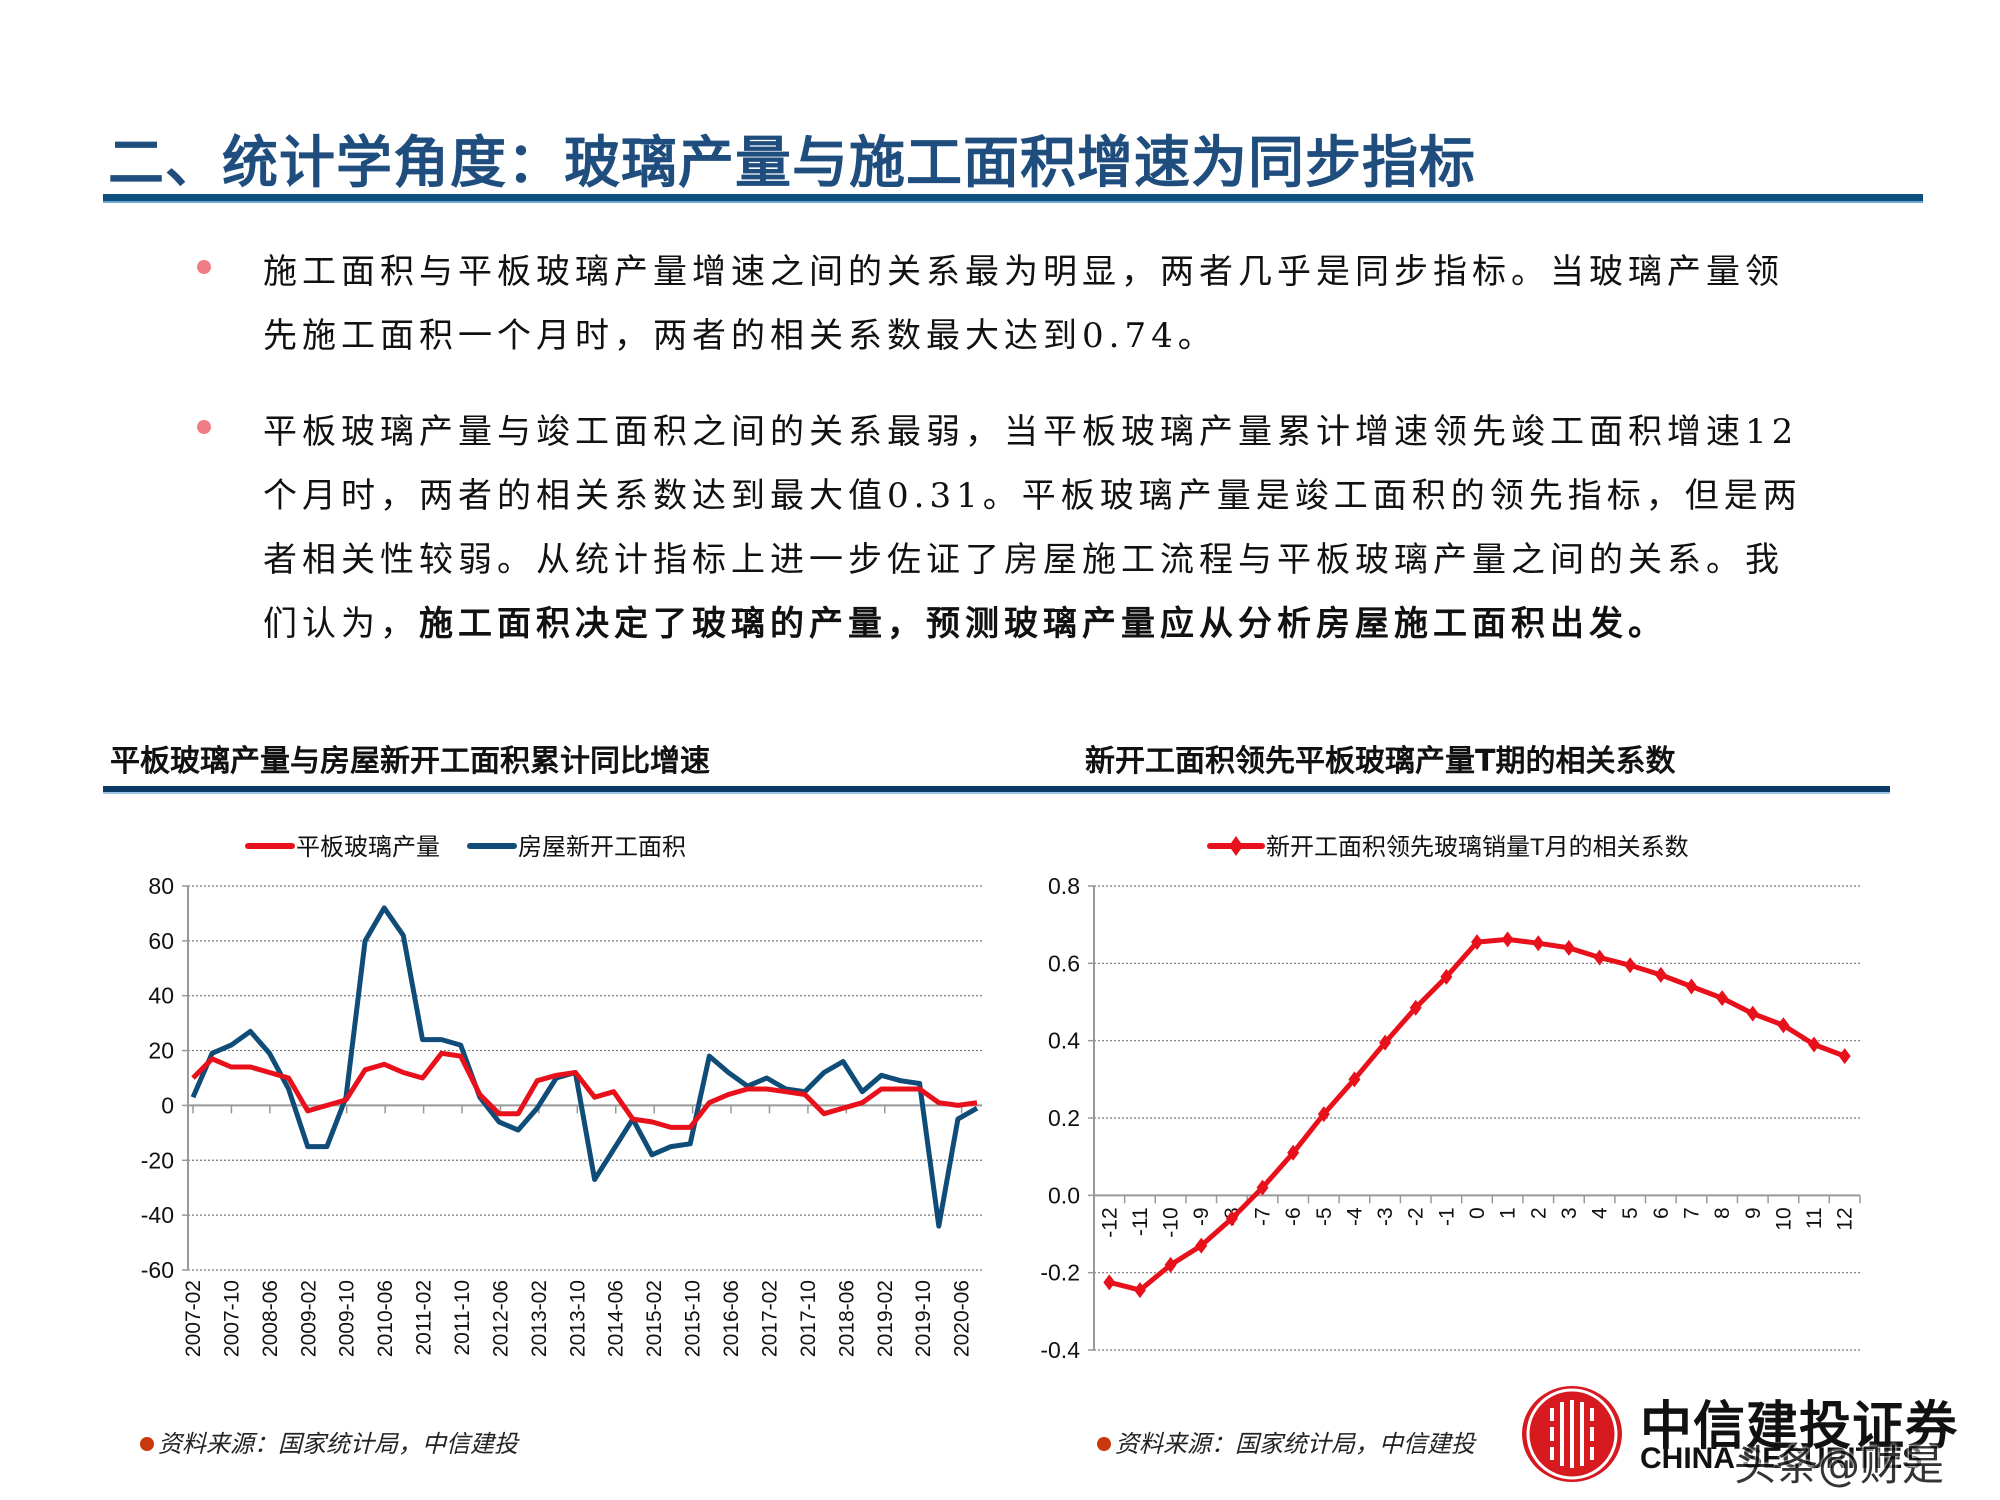  What do you see at coordinates (602, 847) in the screenshot?
I see `legend-label: 房屋新开工面积` at bounding box center [602, 847].